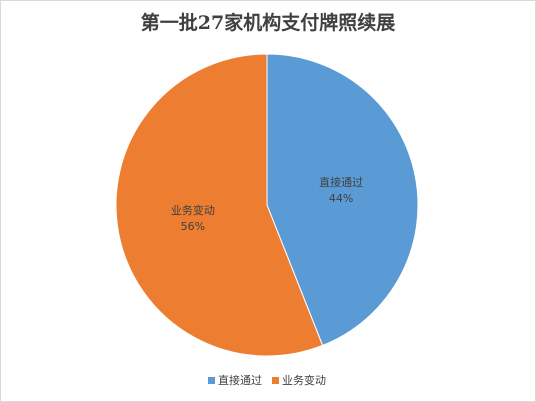  What do you see at coordinates (193, 210) in the screenshot?
I see `slice-category-label: 业务变动` at bounding box center [193, 210].